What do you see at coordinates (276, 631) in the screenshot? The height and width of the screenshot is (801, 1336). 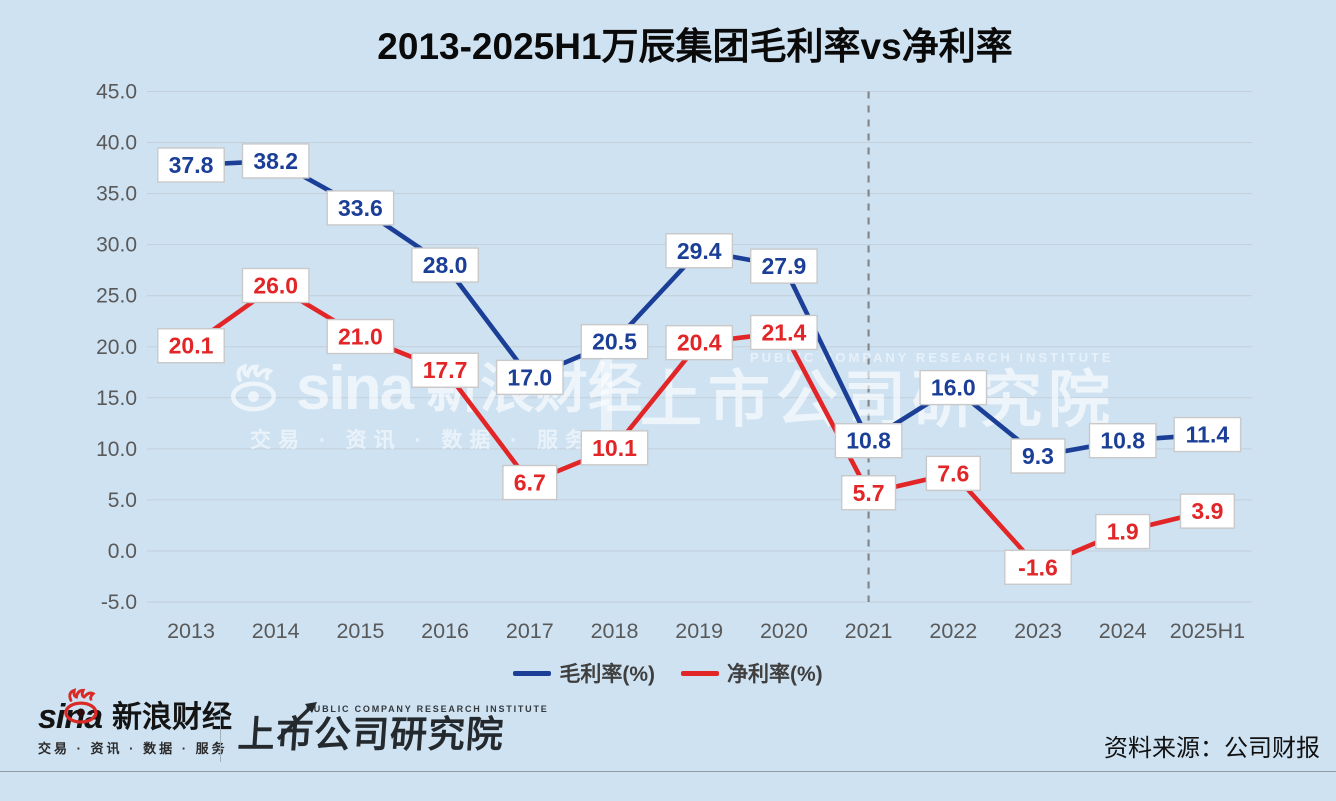 I see `x-axis-tick-label: 2014` at bounding box center [276, 631].